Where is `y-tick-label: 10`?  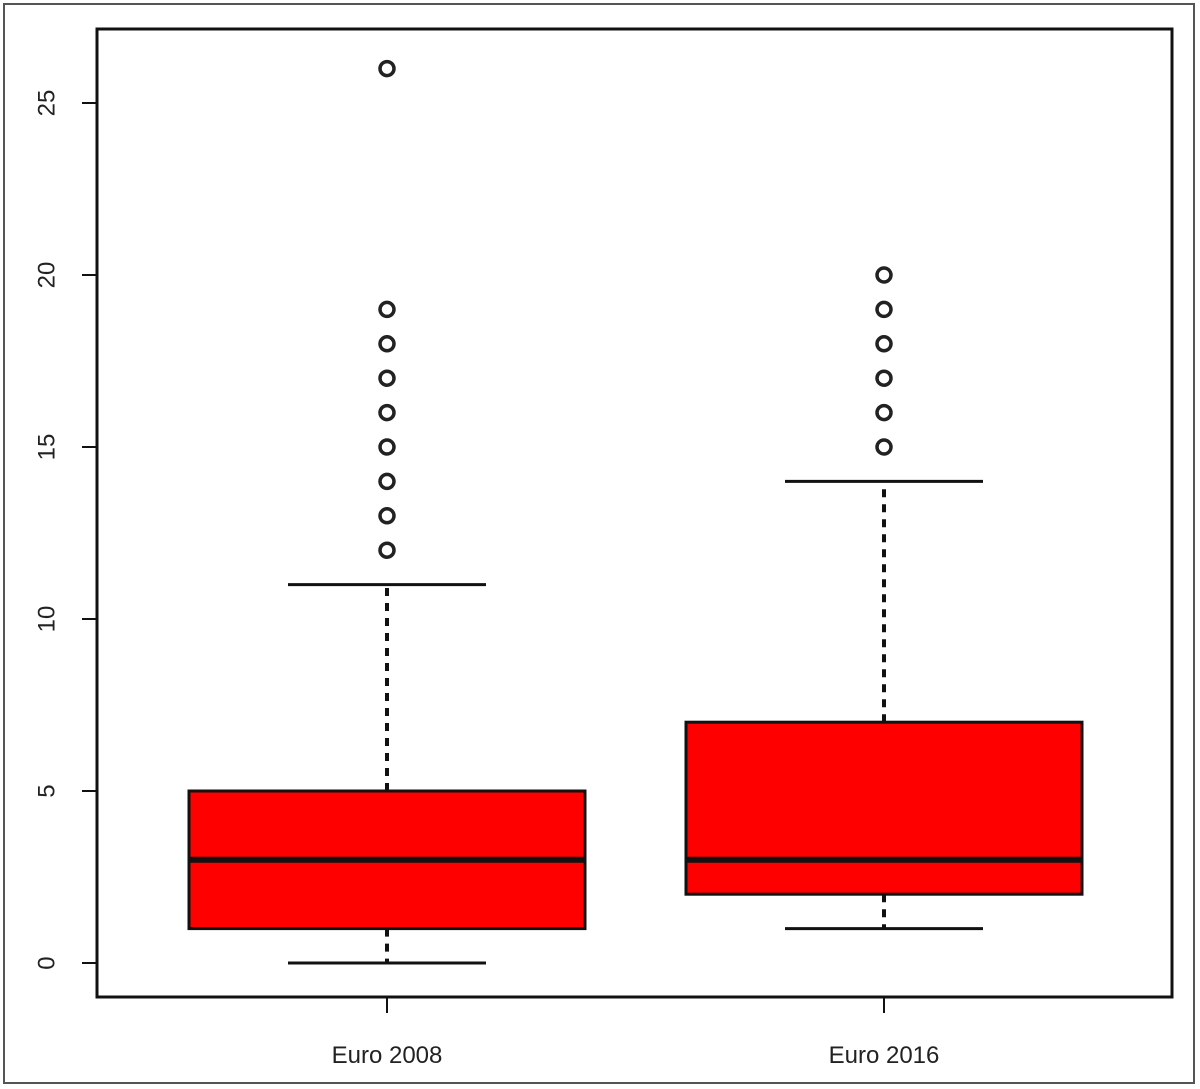 y-tick-label: 10 is located at coordinates (46, 619).